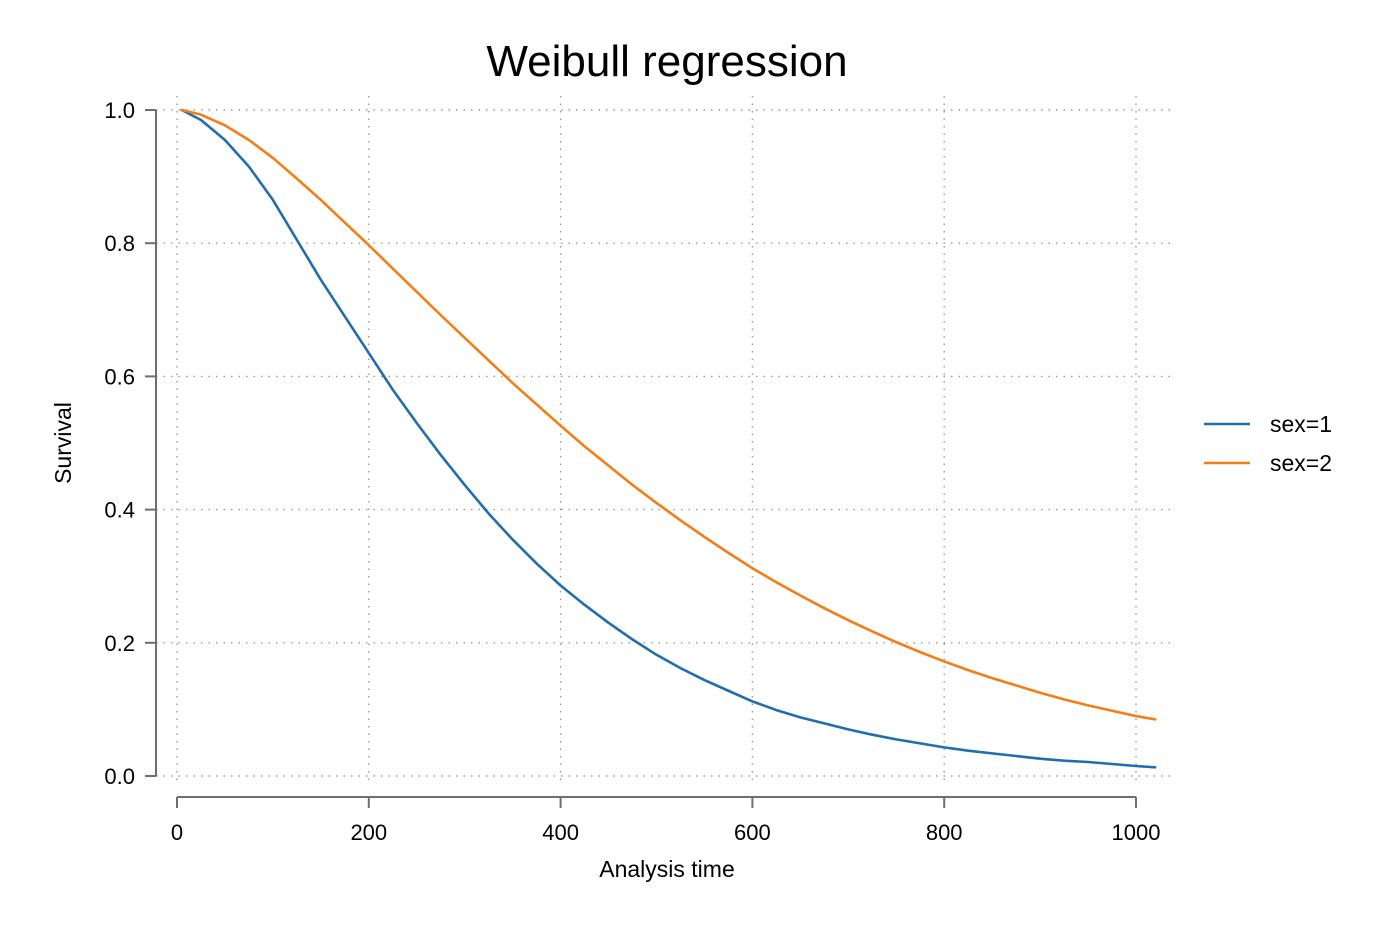  What do you see at coordinates (119, 643) in the screenshot?
I see `y-tick-label-1: 0.2` at bounding box center [119, 643].